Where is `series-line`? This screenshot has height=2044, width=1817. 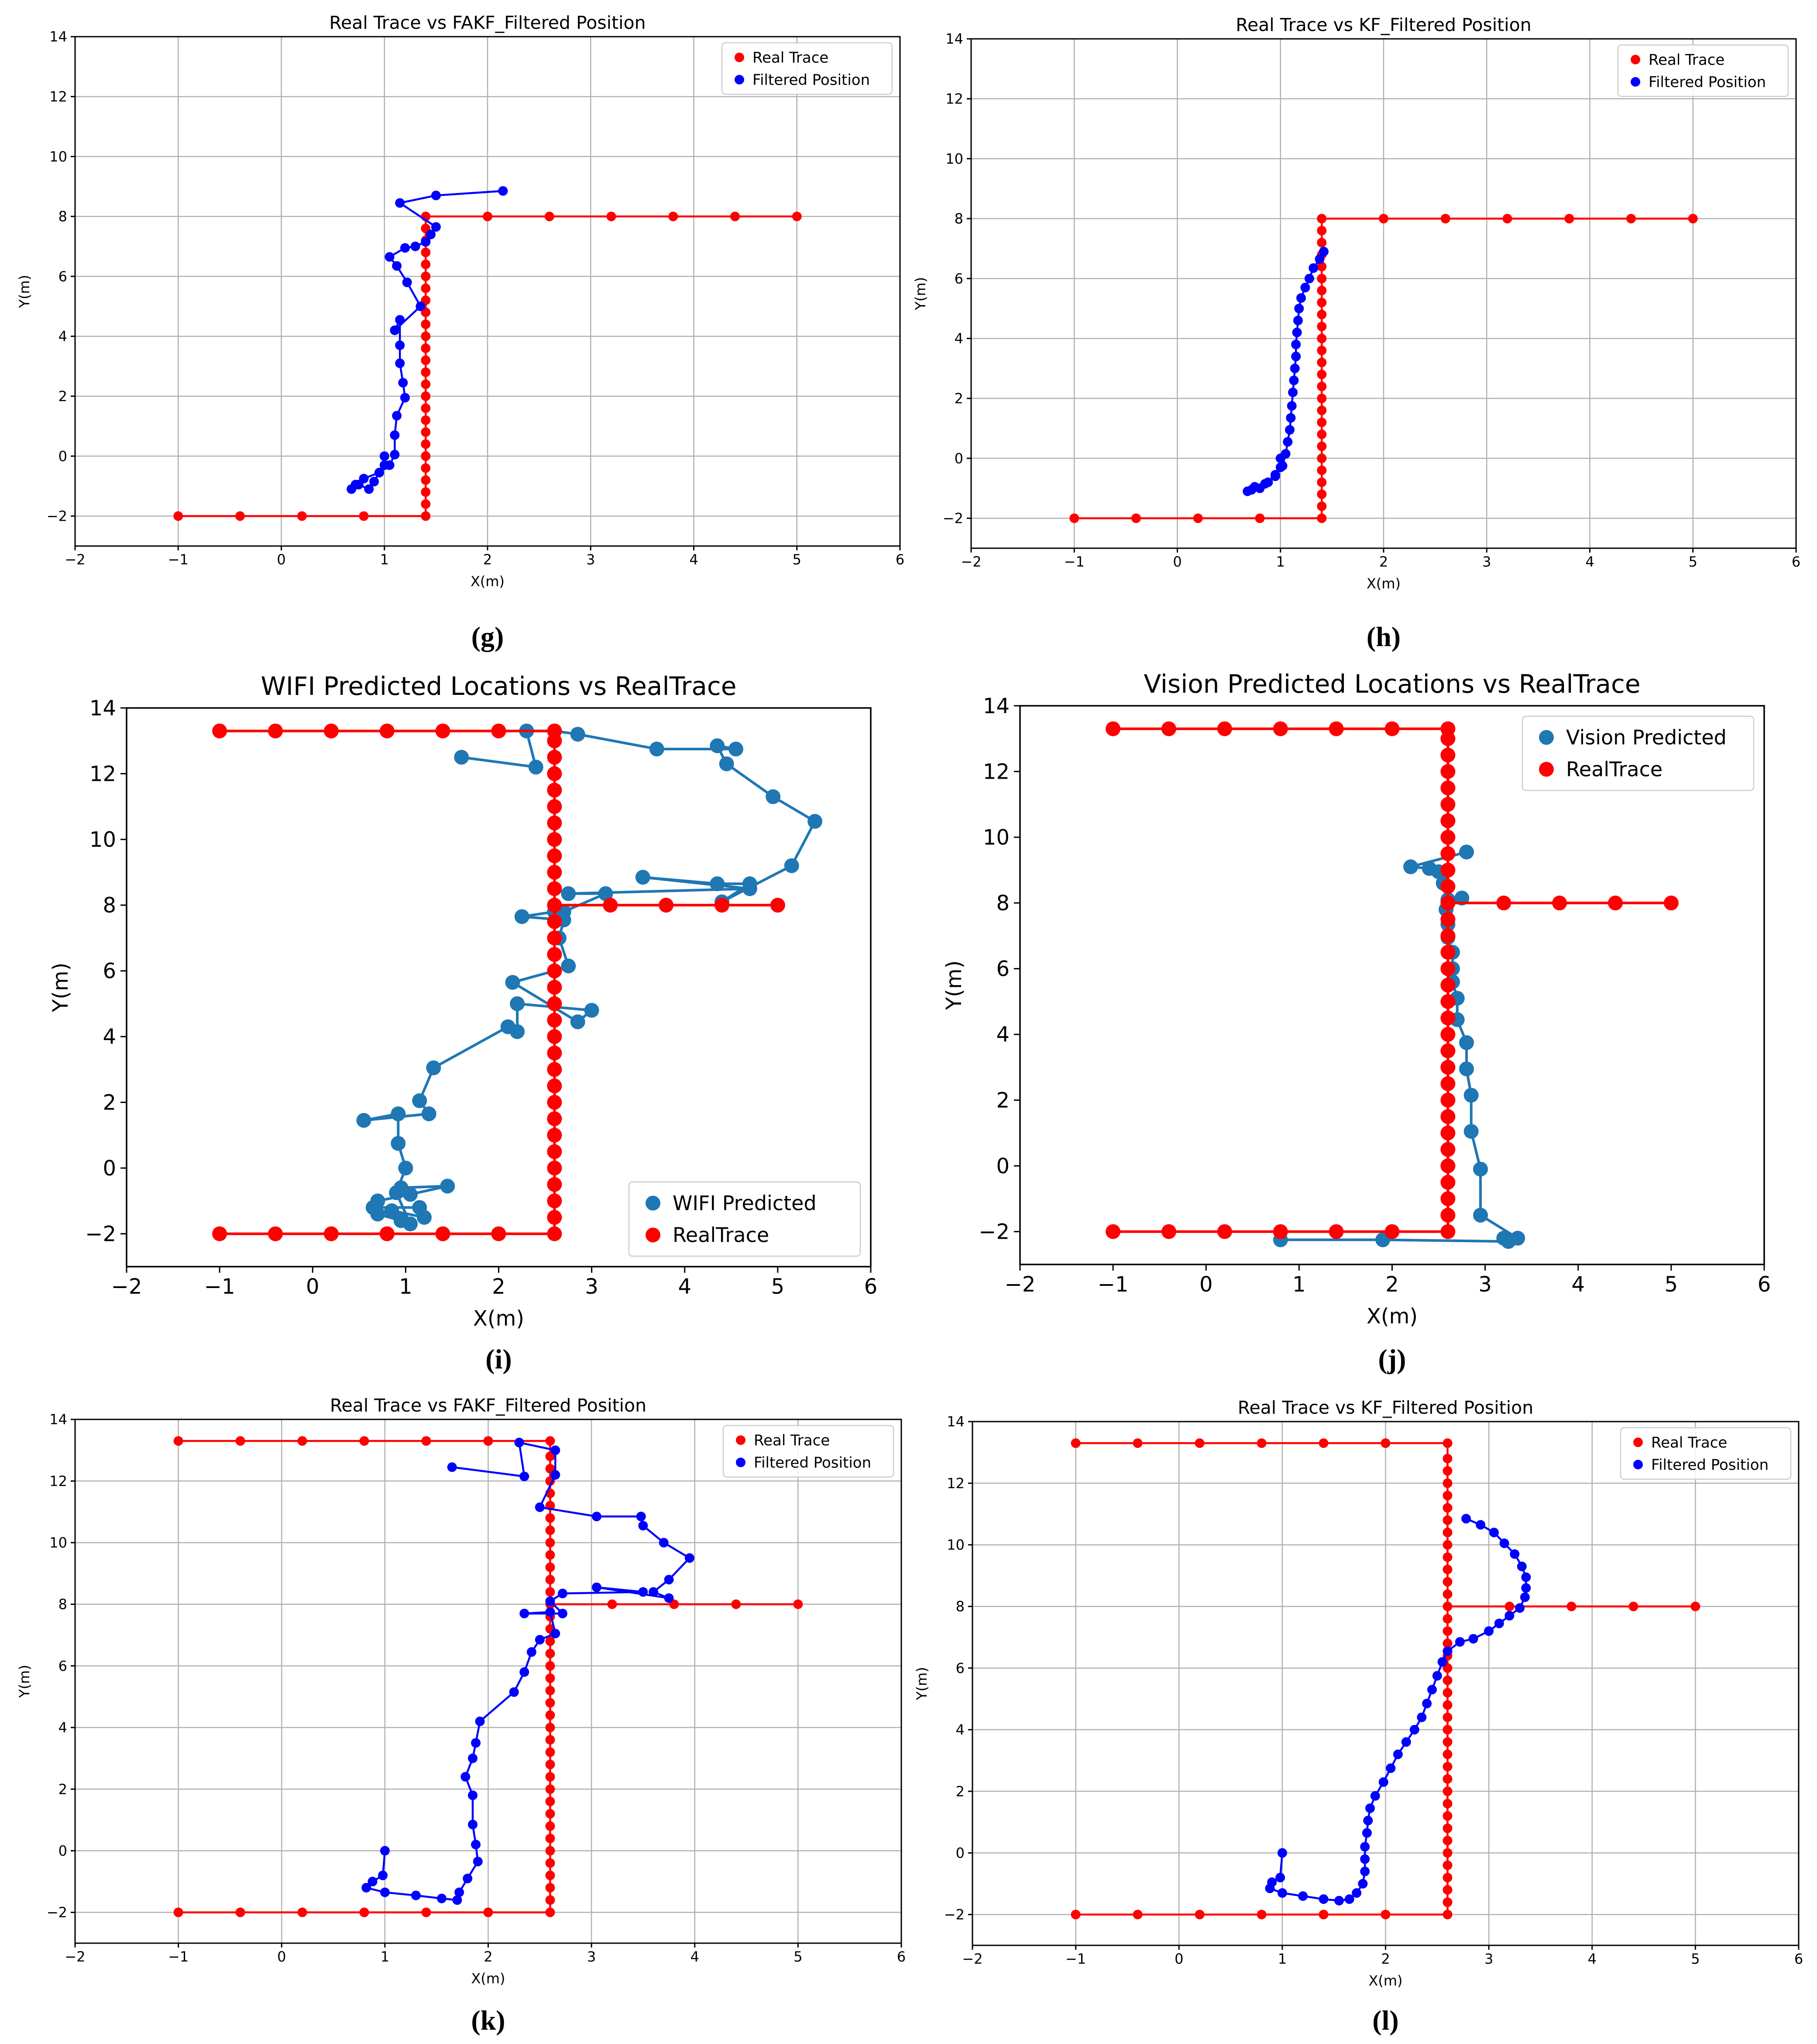
series-line is located at coordinates (1262, 1679).